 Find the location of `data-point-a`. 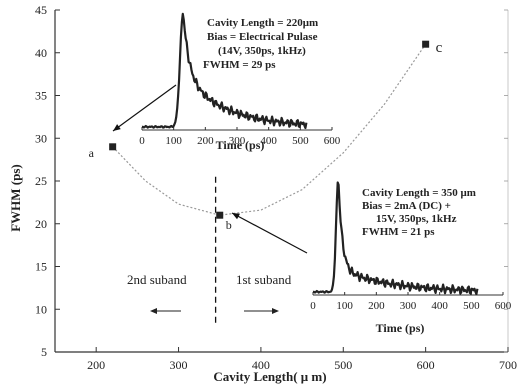

data-point-a is located at coordinates (112, 146).